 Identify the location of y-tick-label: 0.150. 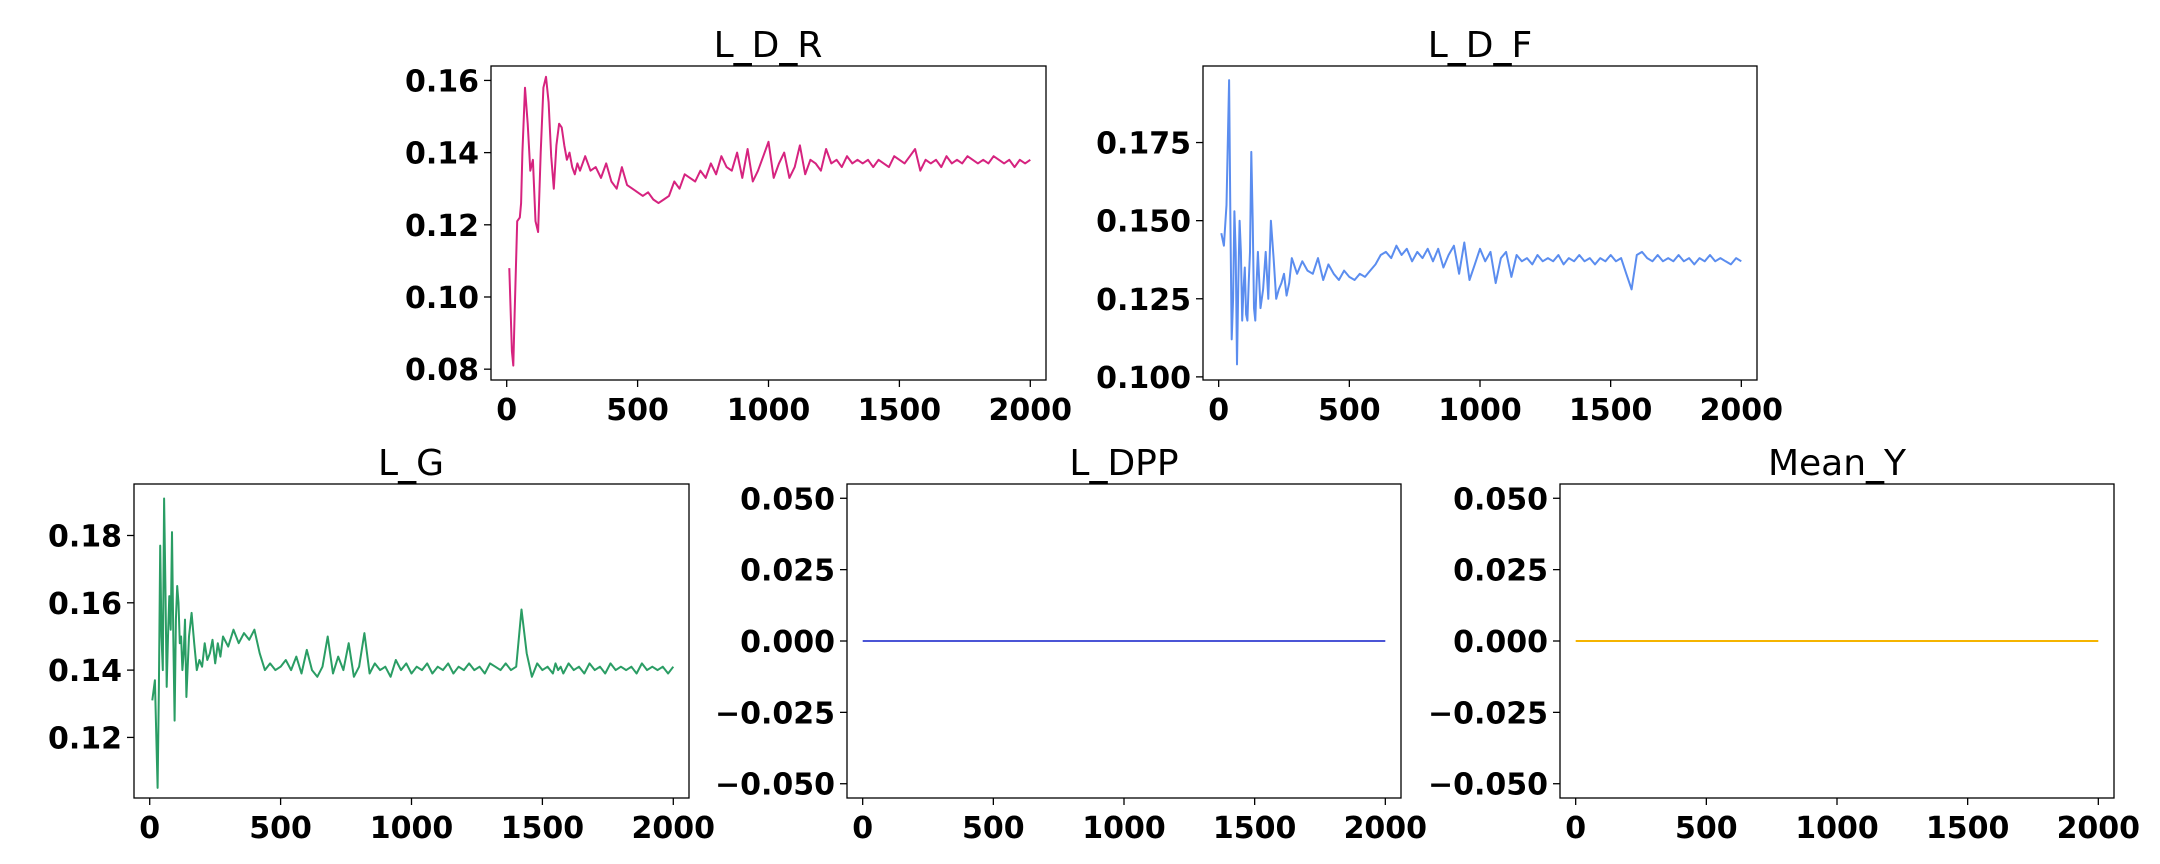
(1143, 222).